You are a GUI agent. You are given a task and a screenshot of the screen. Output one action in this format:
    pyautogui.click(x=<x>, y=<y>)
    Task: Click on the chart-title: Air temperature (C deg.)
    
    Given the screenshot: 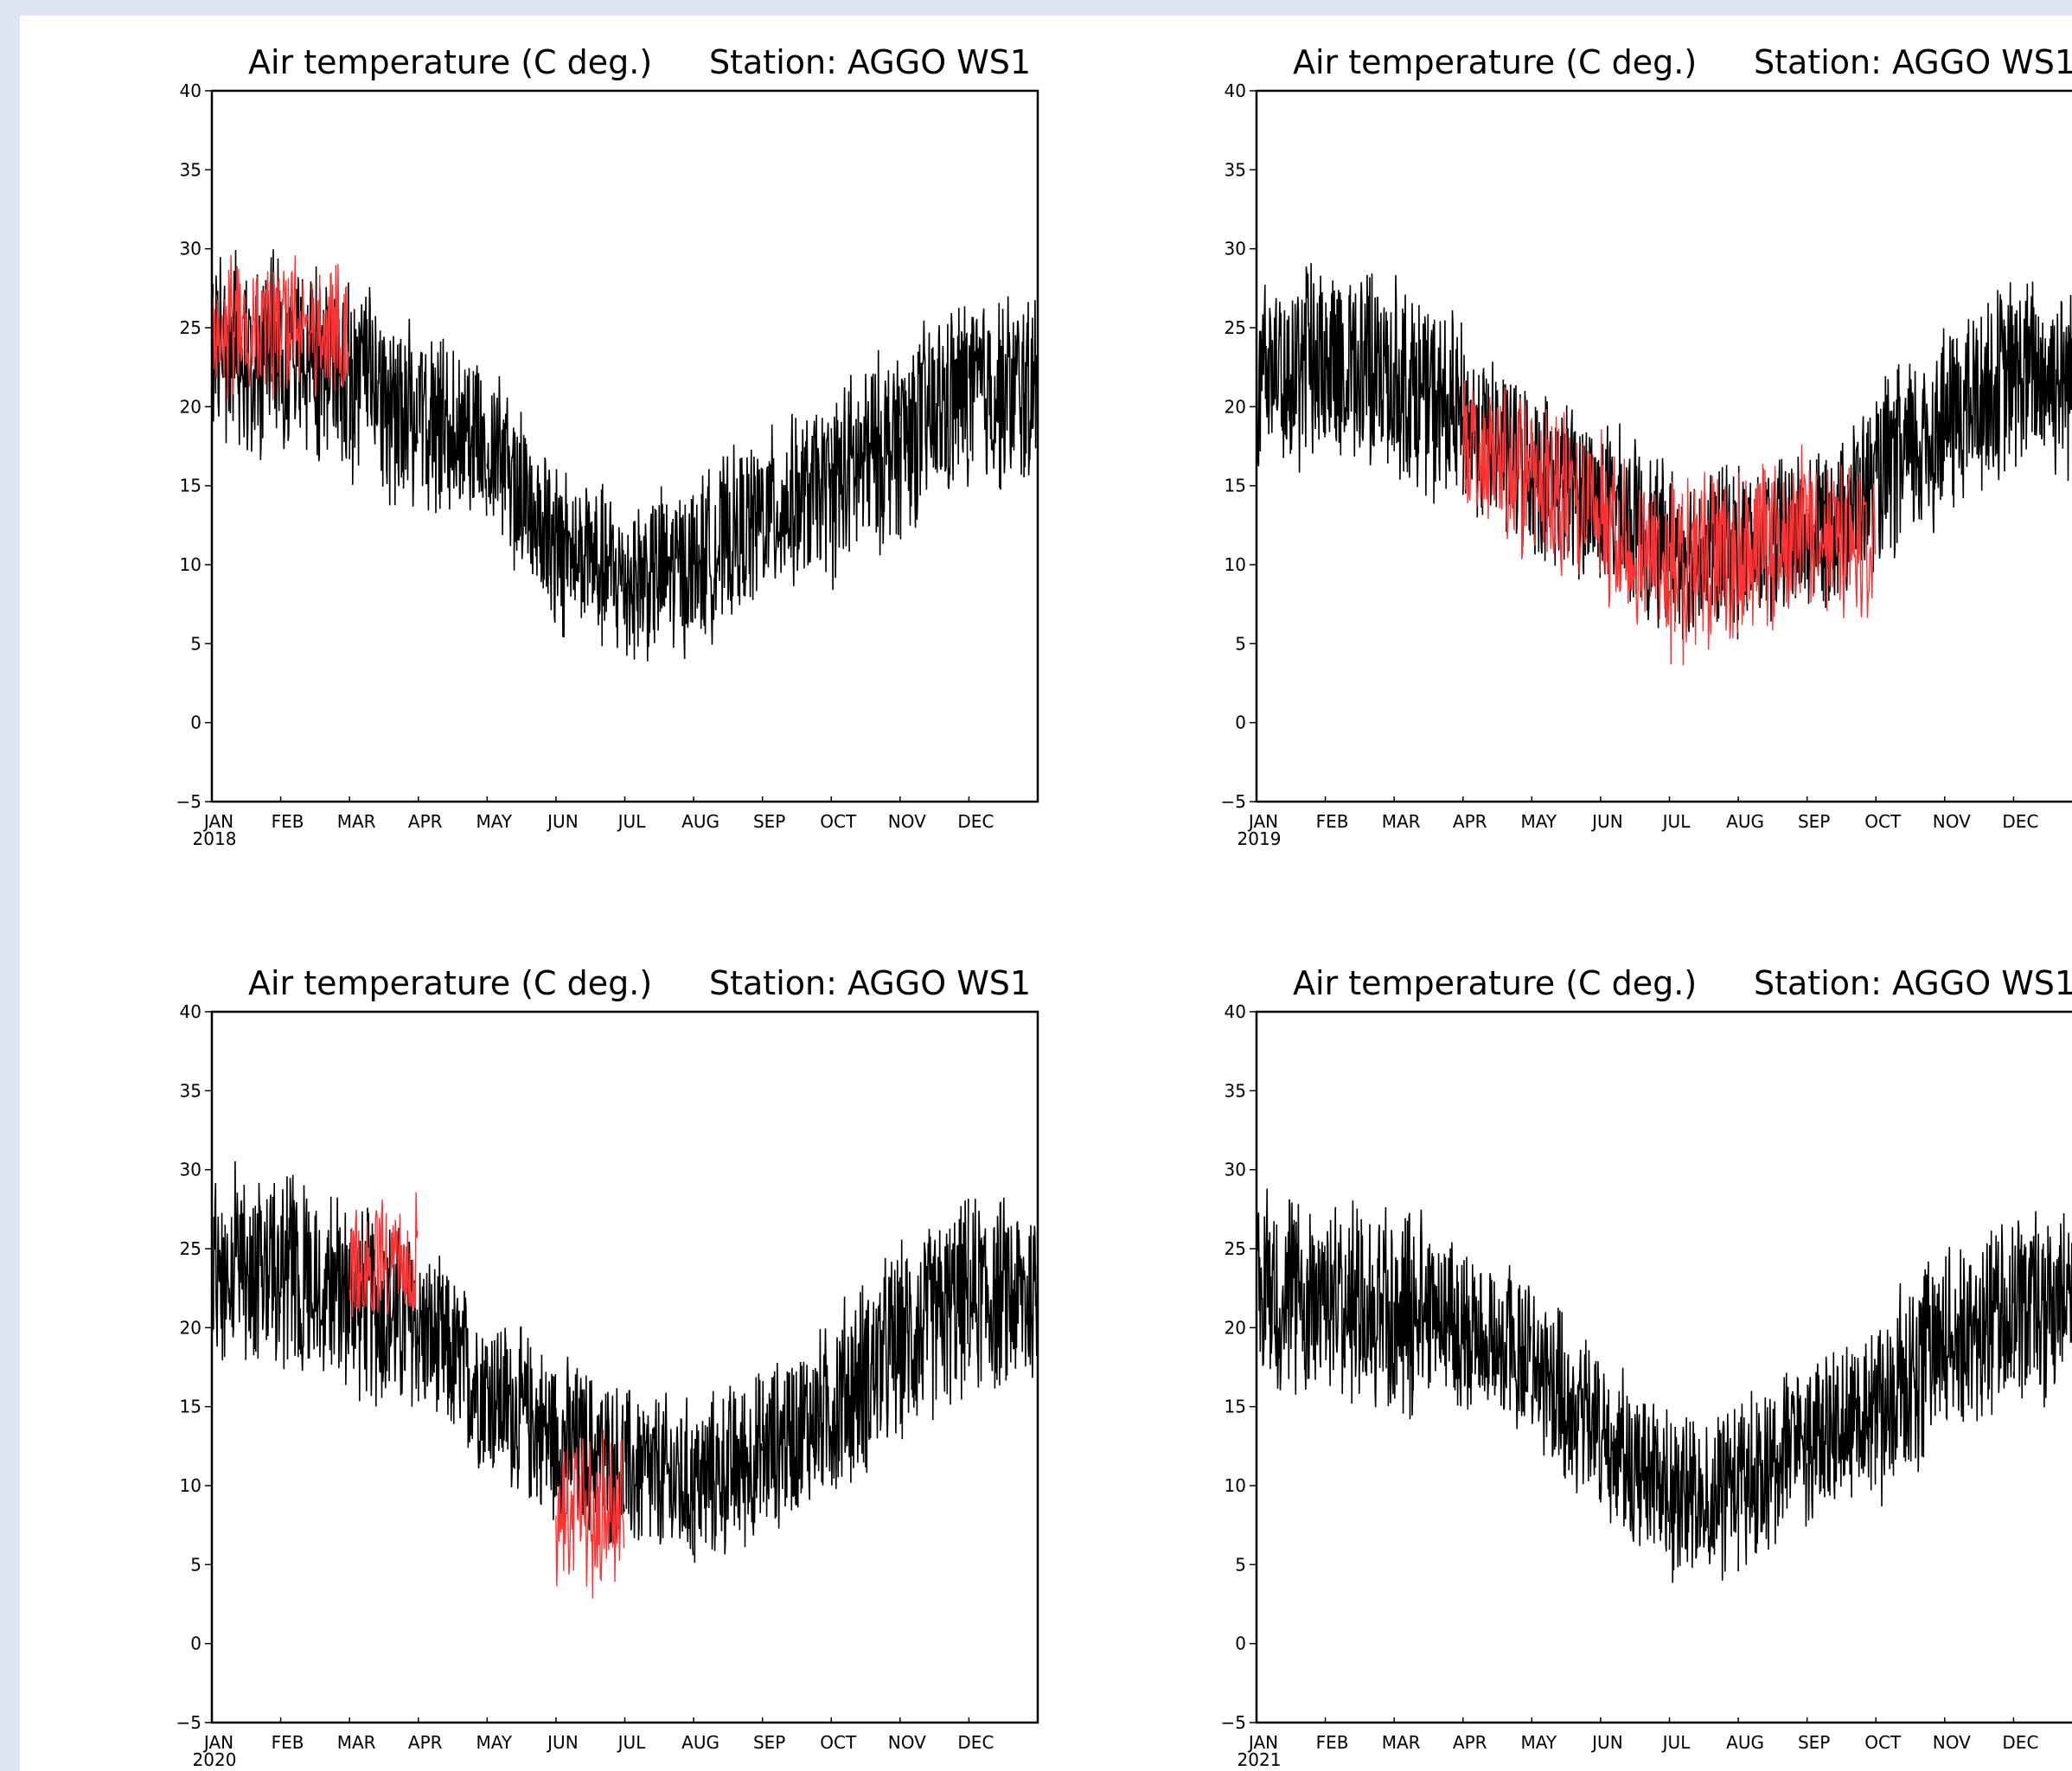 What is the action you would take?
    pyautogui.click(x=450, y=62)
    